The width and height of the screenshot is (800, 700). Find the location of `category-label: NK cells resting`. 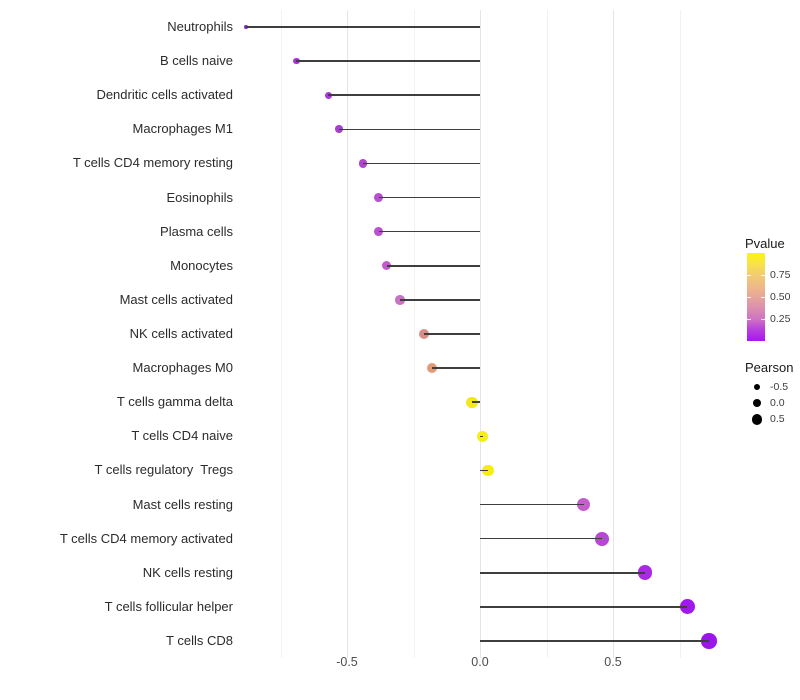

category-label: NK cells resting is located at coordinates (187, 572).